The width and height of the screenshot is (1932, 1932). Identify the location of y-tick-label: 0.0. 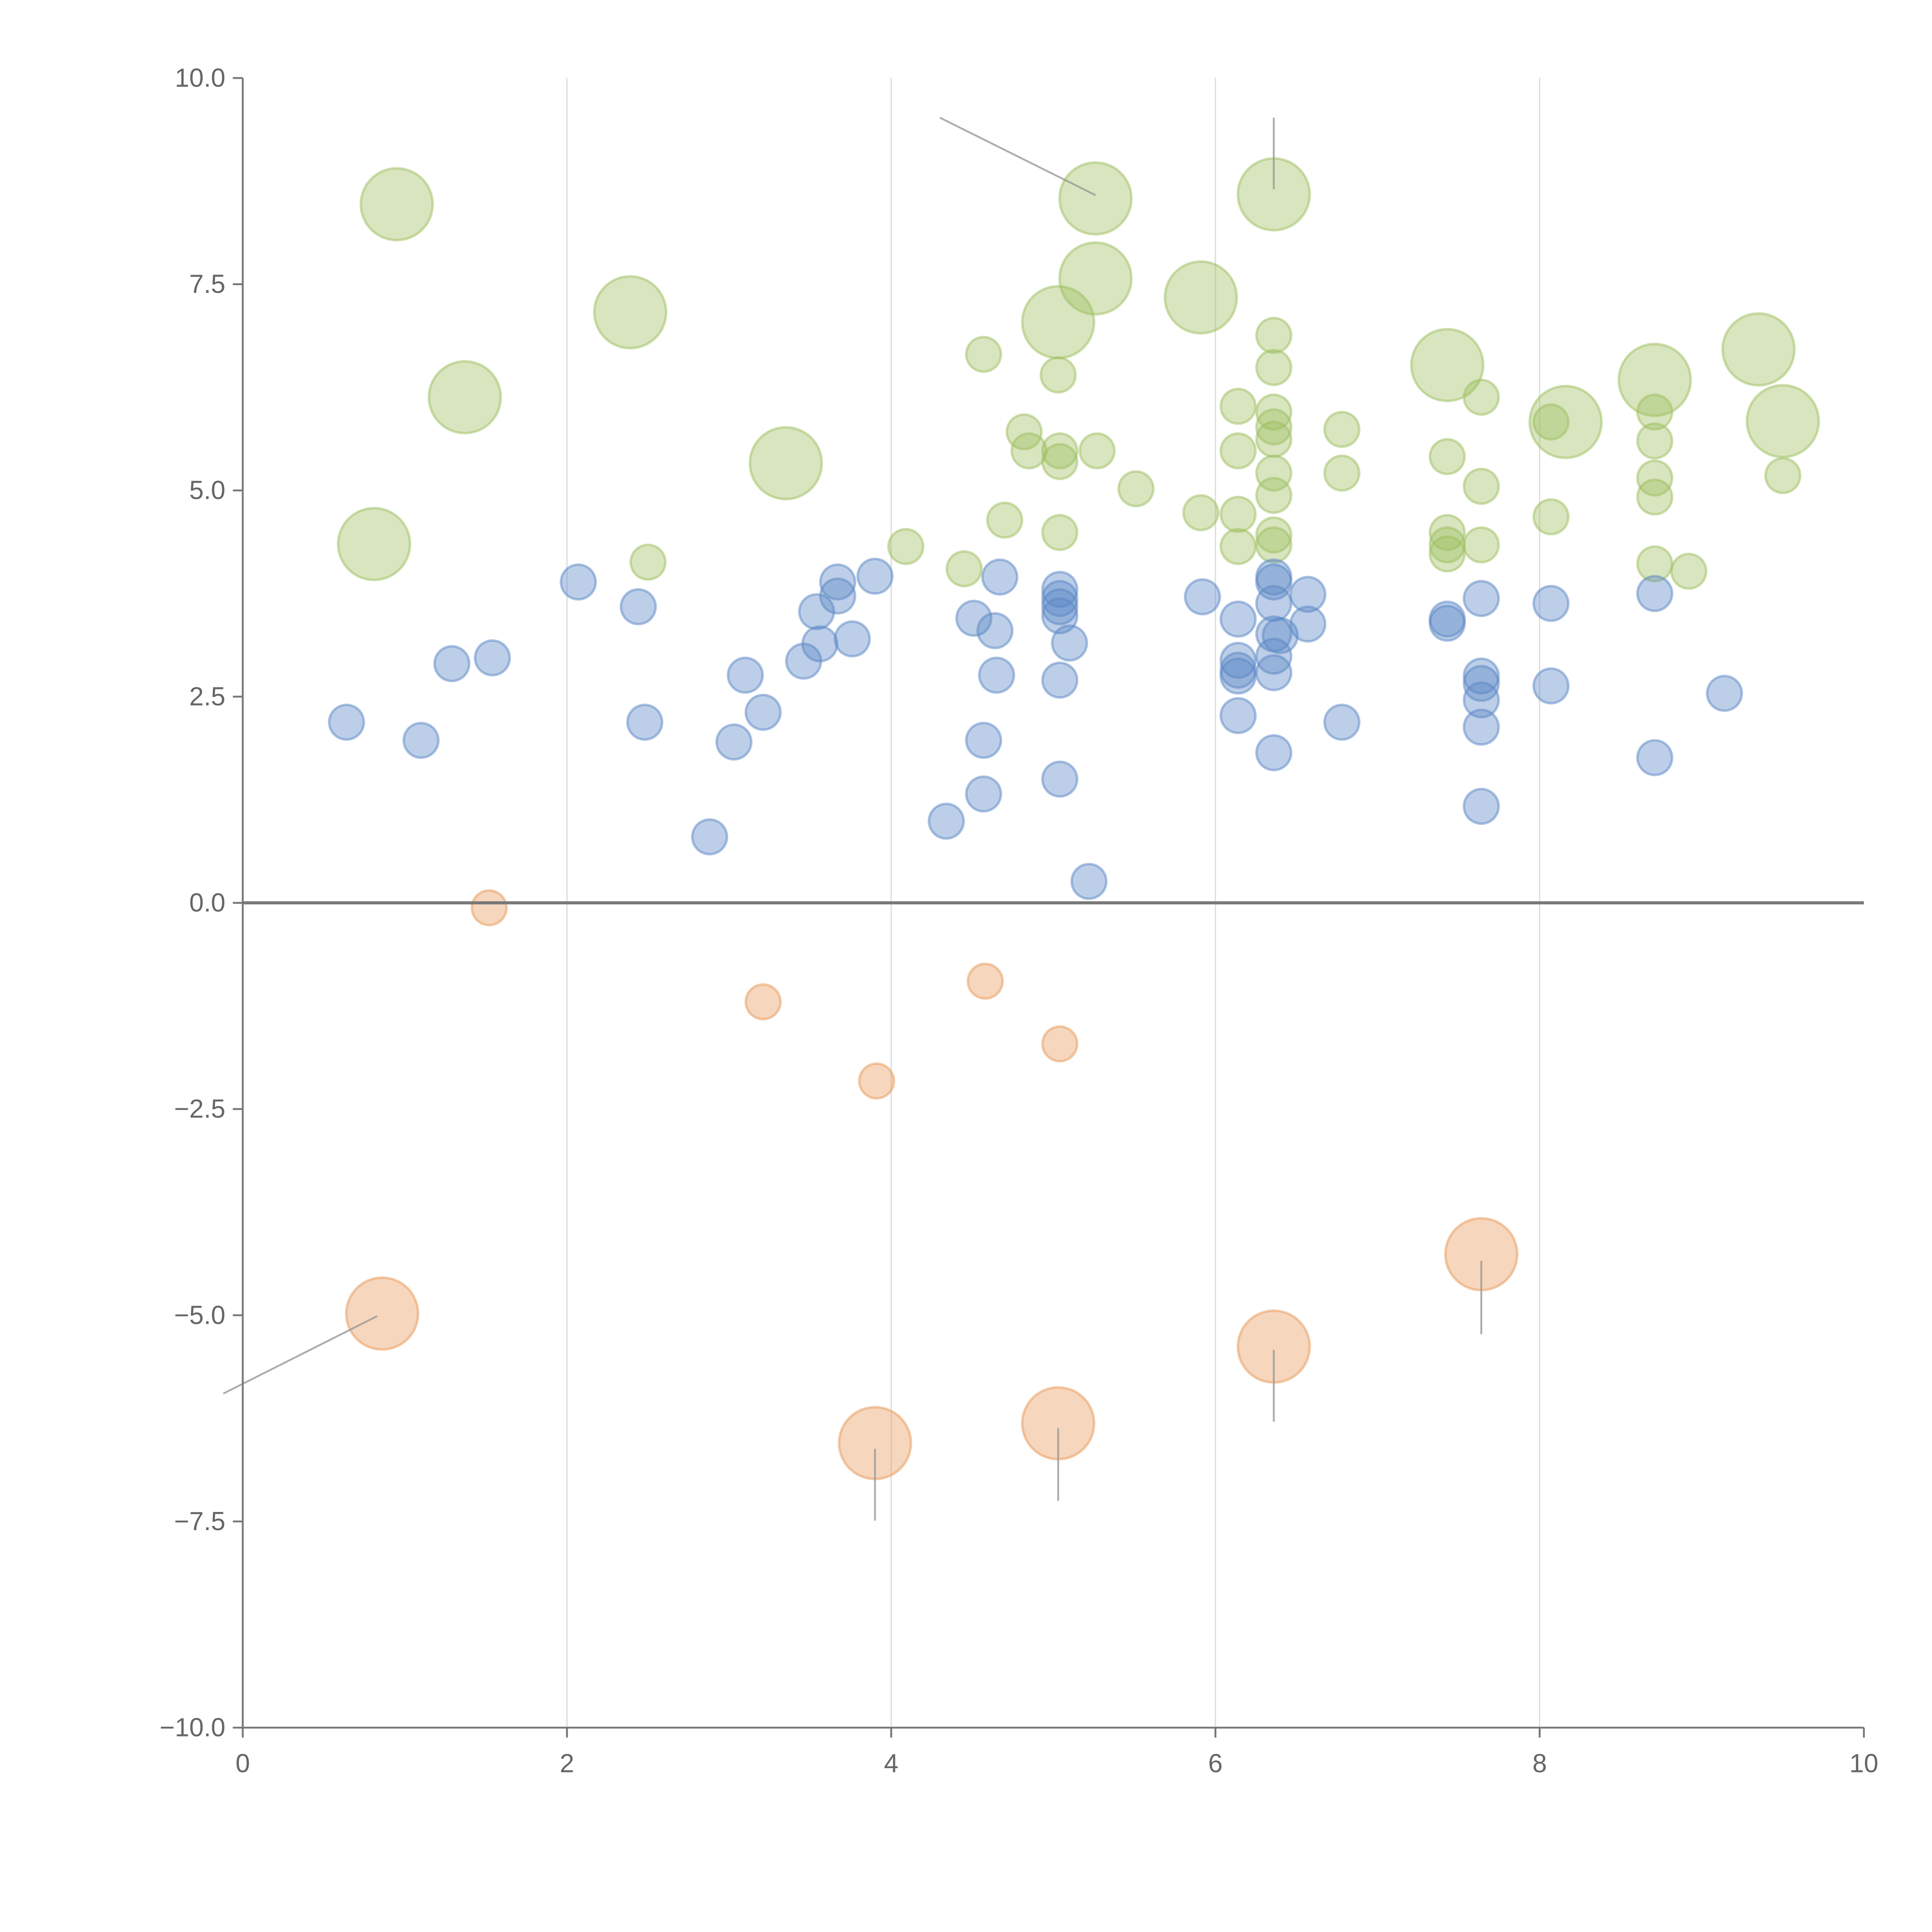
(207, 903).